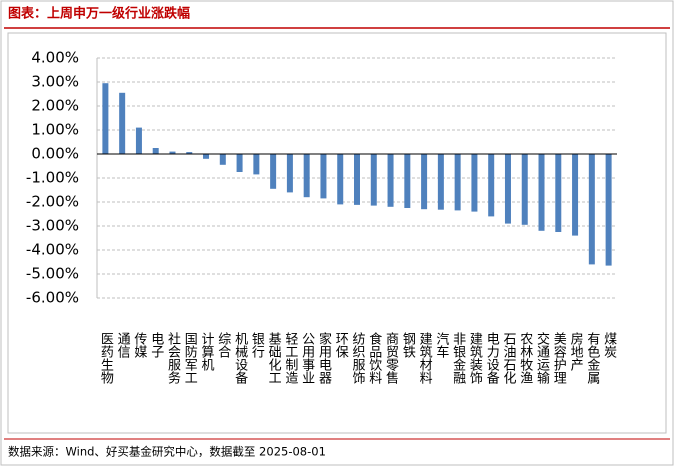  What do you see at coordinates (55, 154) in the screenshot?
I see `y-tick-label: 0.00%` at bounding box center [55, 154].